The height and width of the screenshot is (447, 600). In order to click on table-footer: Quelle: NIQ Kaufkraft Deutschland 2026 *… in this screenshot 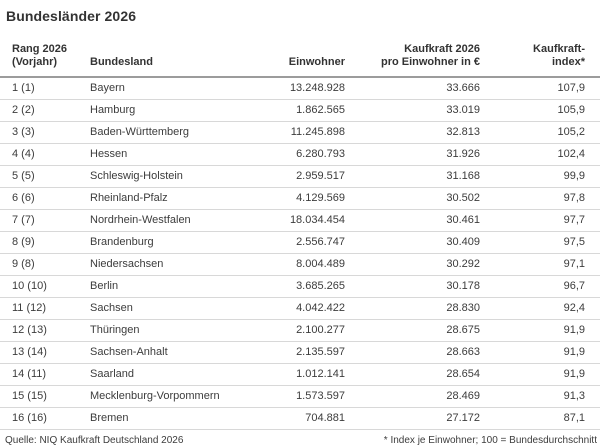, I will do `click(300, 438)`.